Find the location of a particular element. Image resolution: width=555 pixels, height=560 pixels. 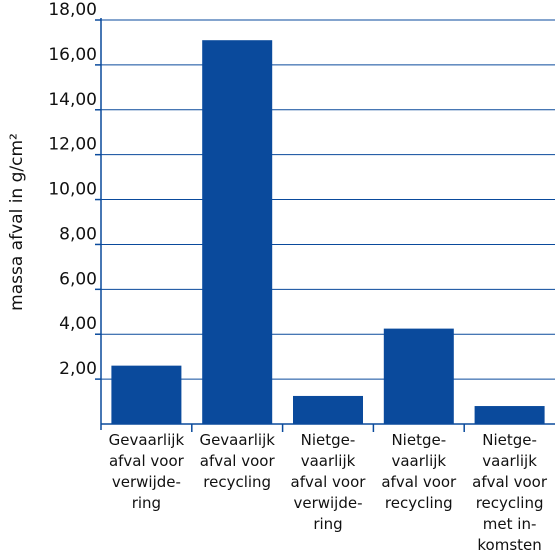

y-tick-label: 4,00 is located at coordinates (78, 324).